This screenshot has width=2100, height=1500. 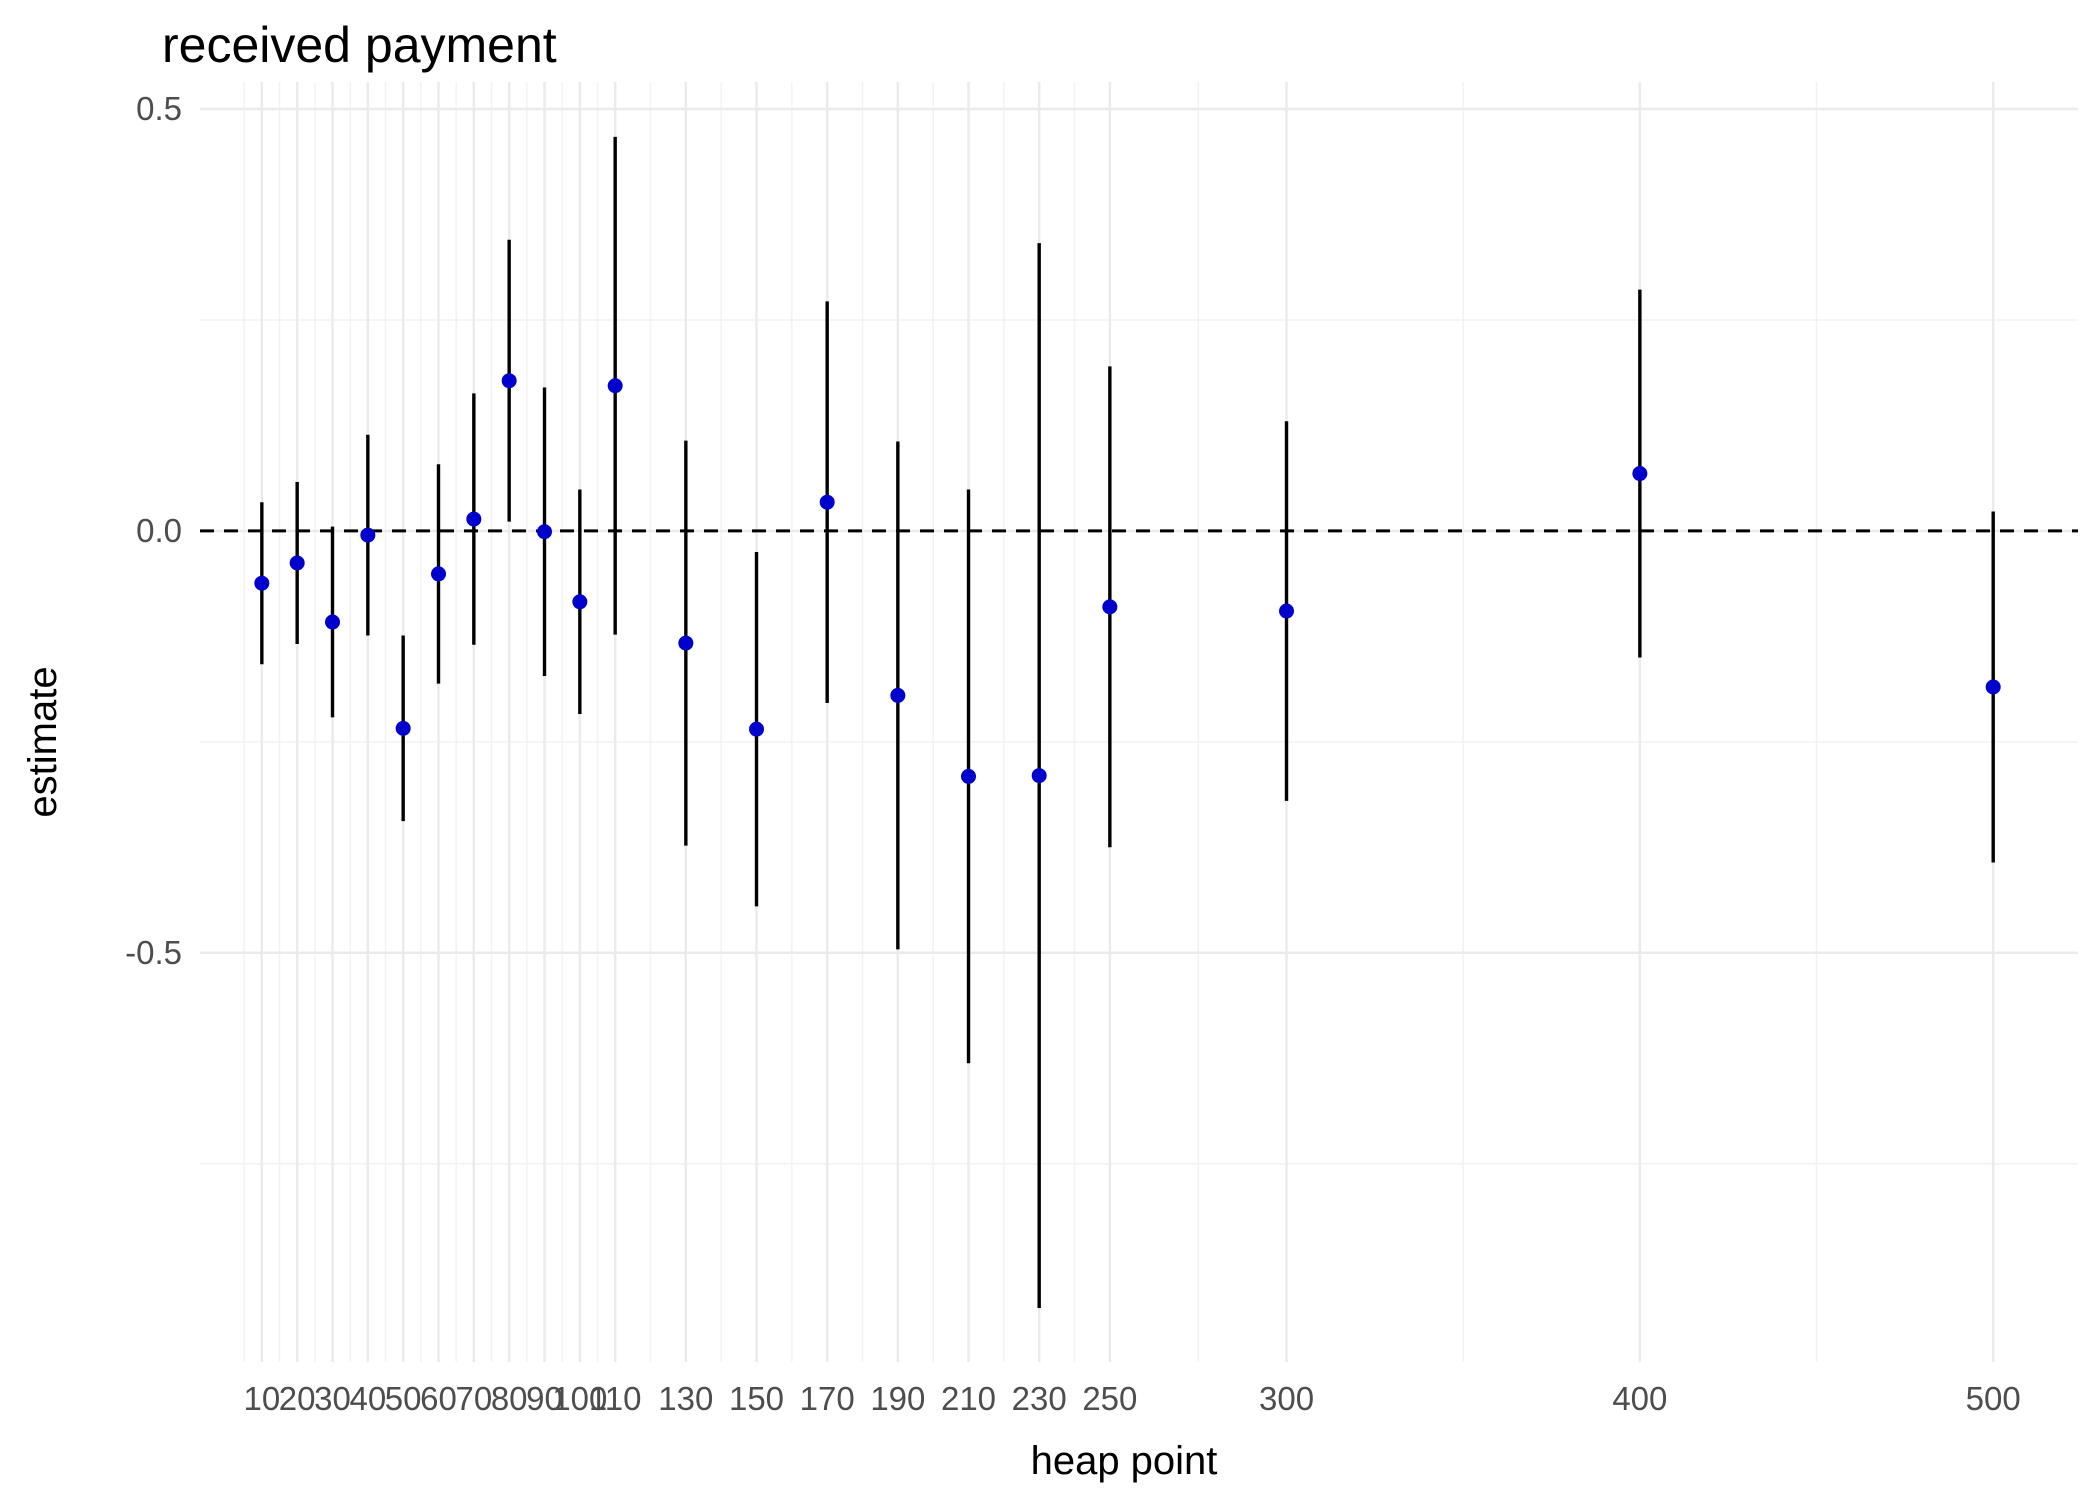 What do you see at coordinates (1039, 1398) in the screenshot?
I see `x-tick-label: 230` at bounding box center [1039, 1398].